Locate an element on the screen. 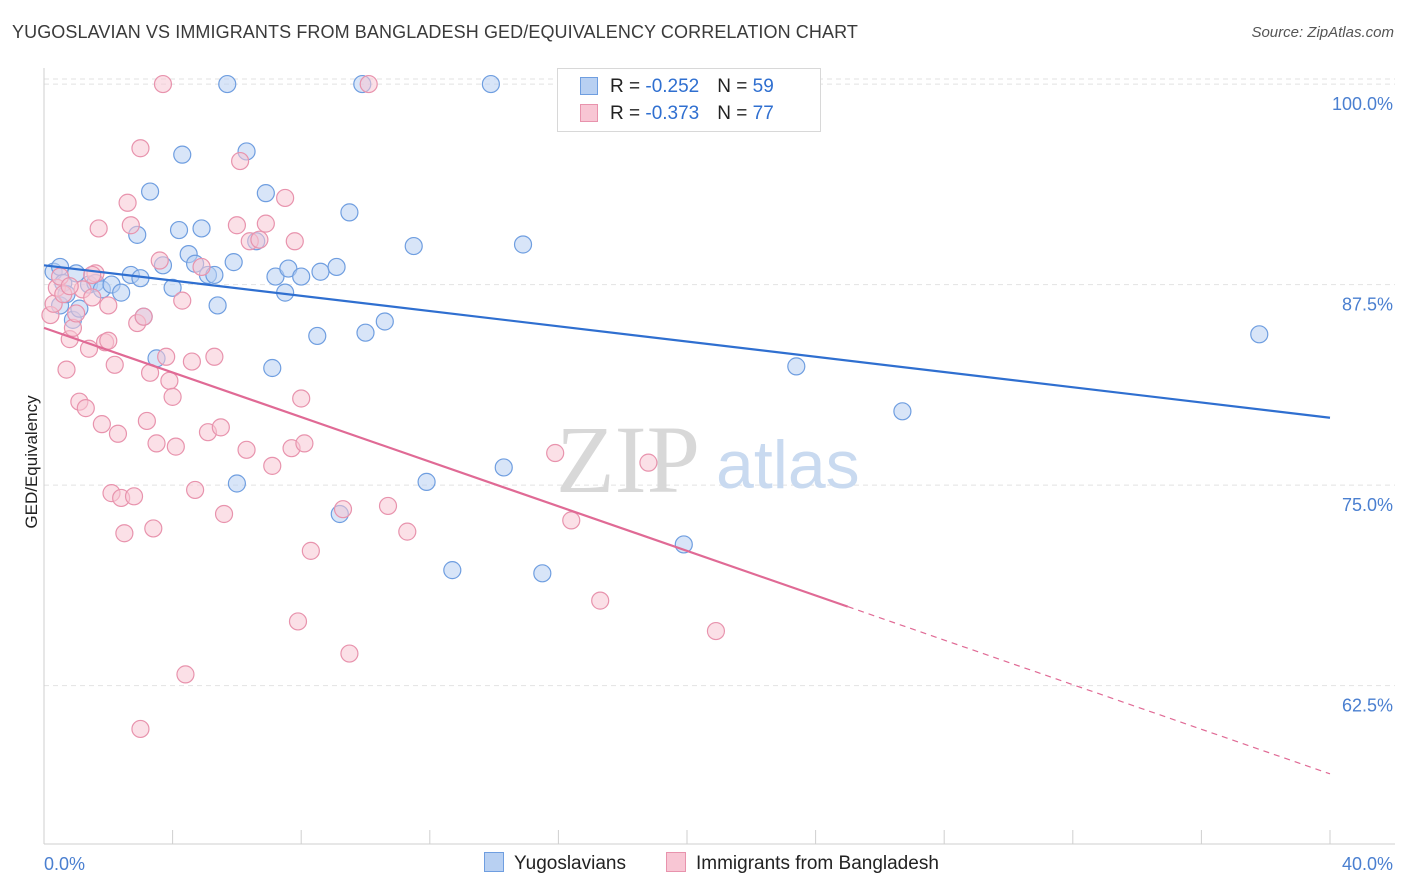 The image size is (1406, 892). legend-swatch-yugoslavians is located at coordinates (589, 86).